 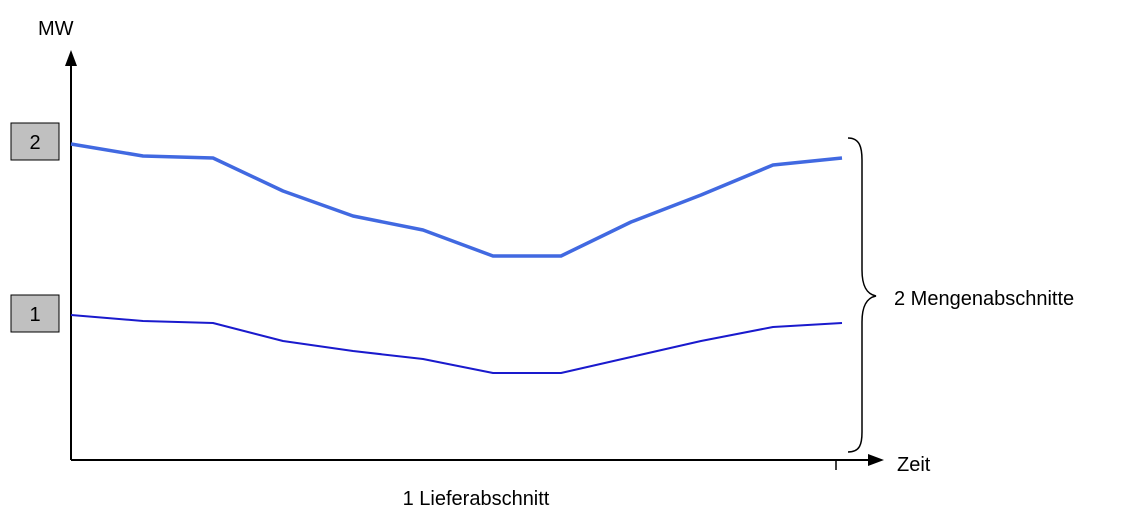 I want to click on y-axis-label: MW, so click(x=56, y=29).